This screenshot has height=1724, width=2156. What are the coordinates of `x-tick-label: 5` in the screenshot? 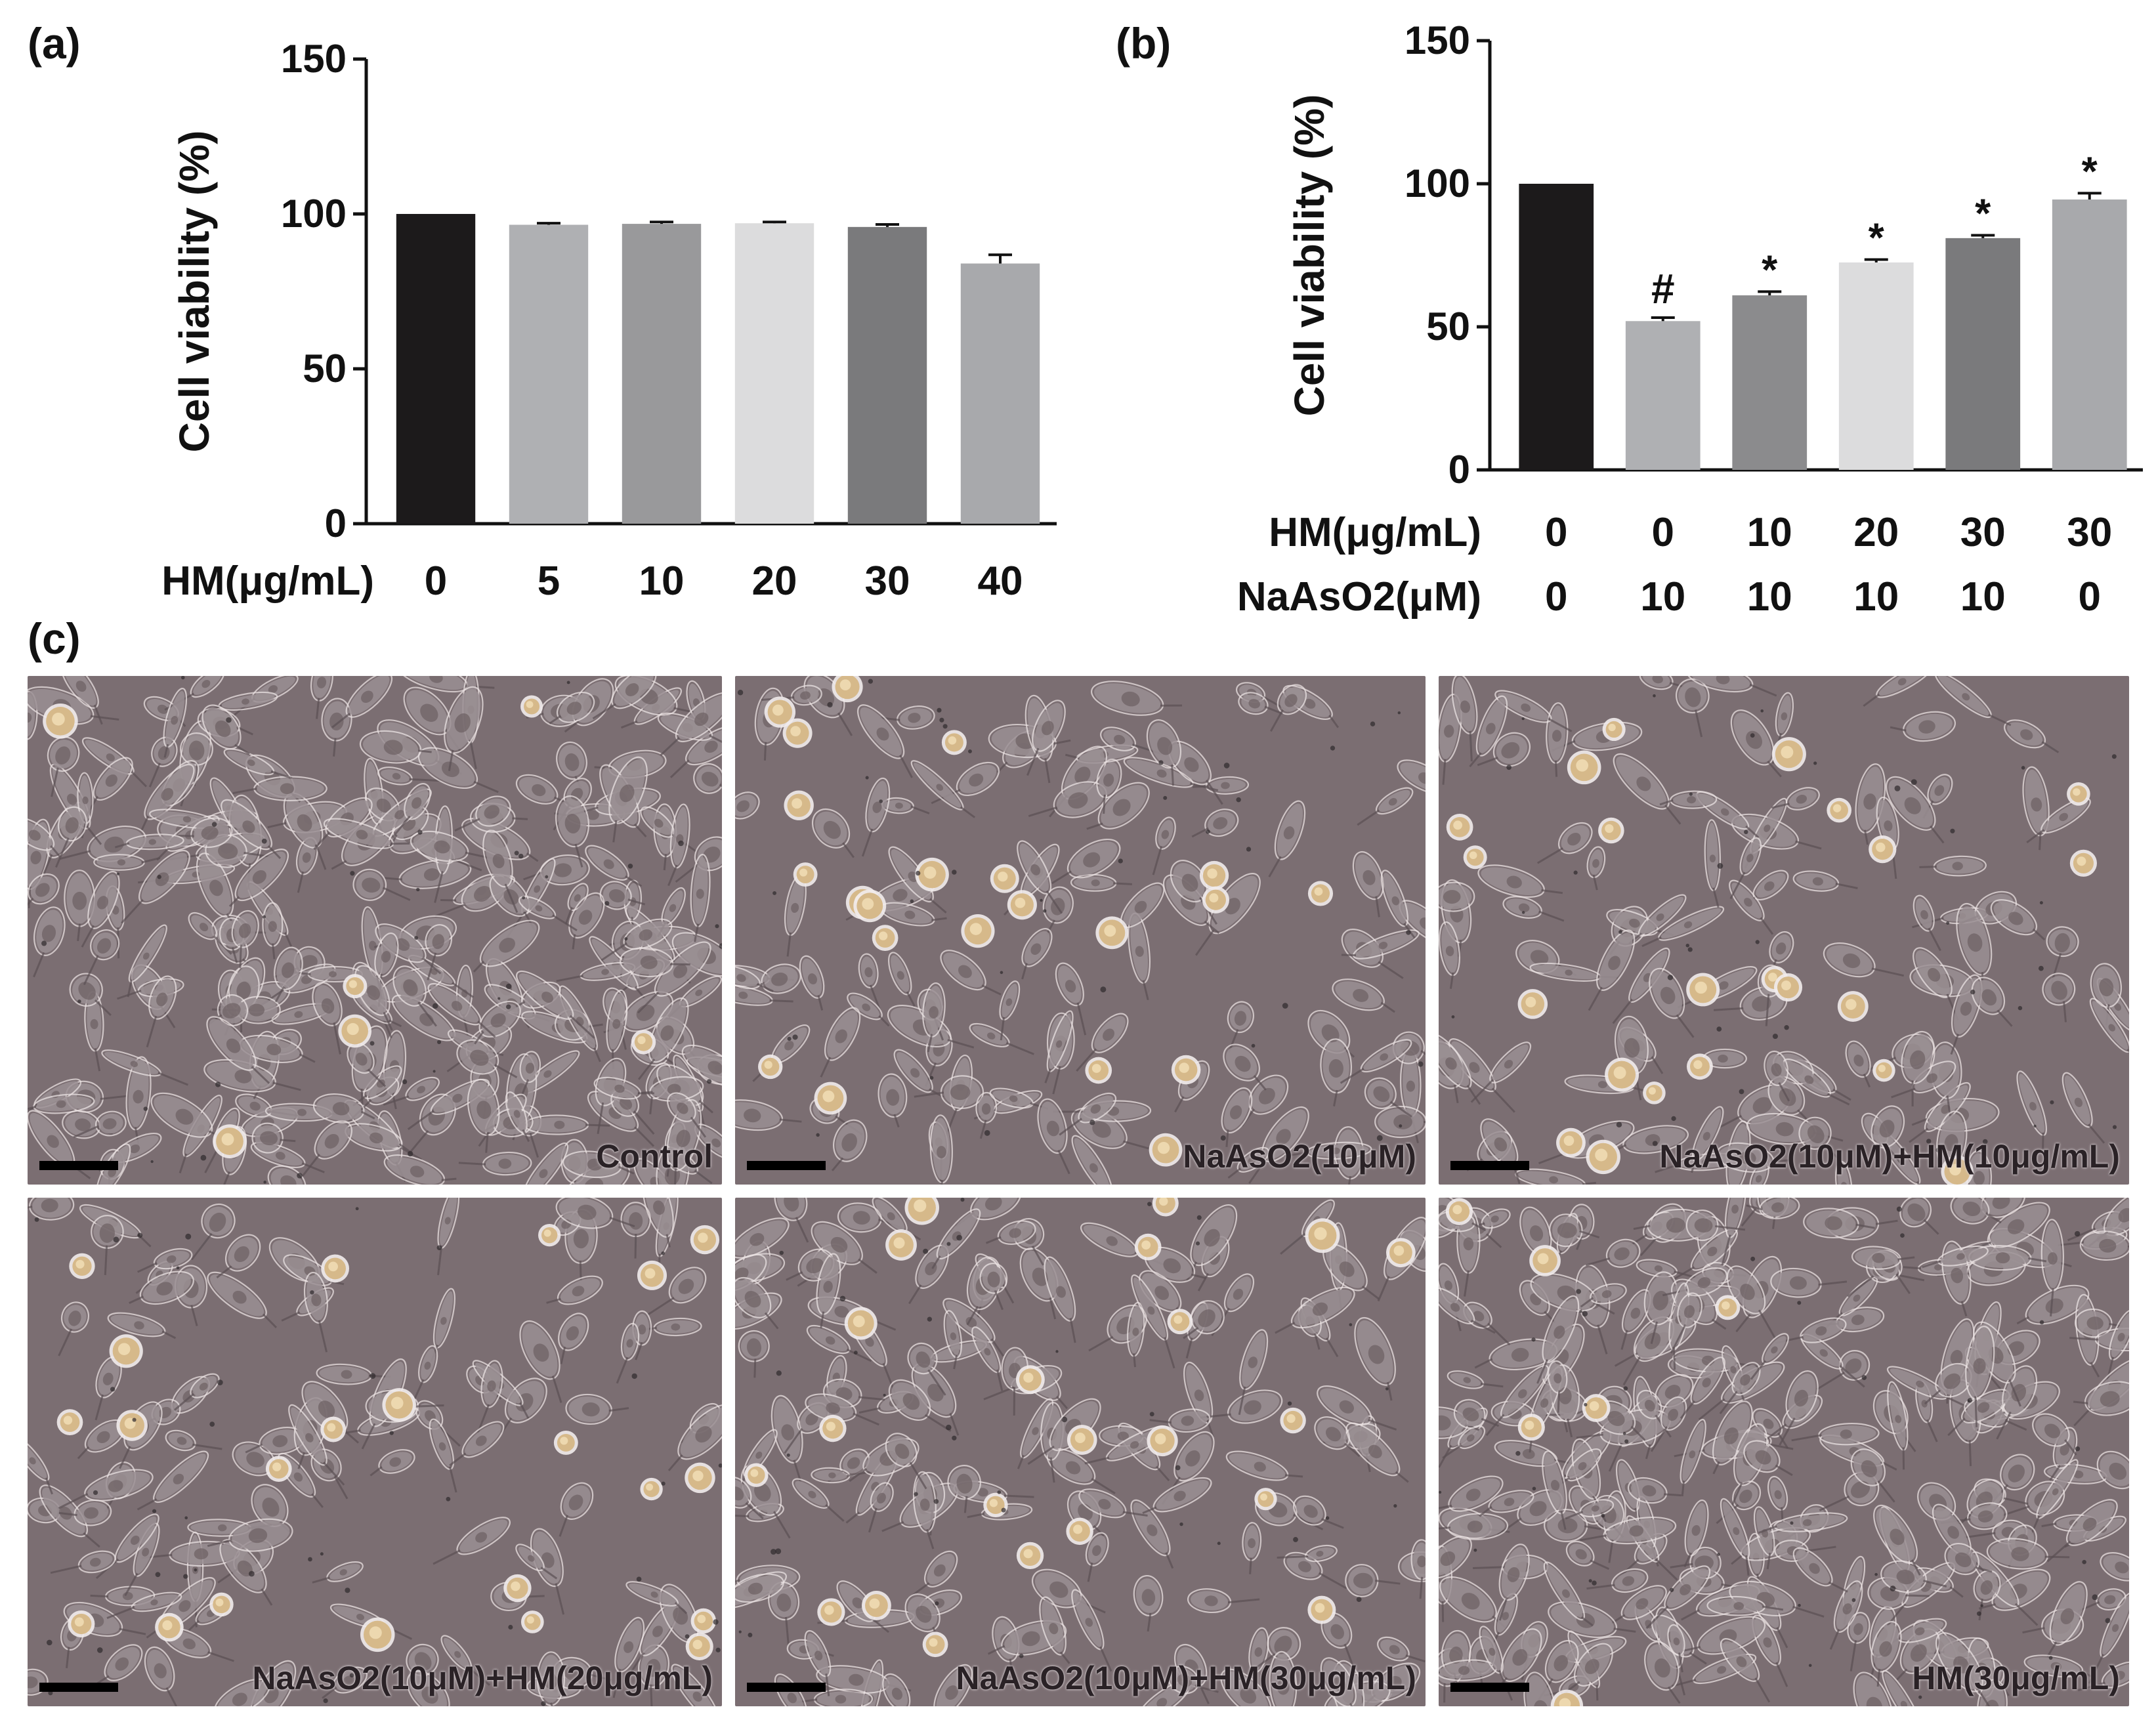 It's located at (549, 581).